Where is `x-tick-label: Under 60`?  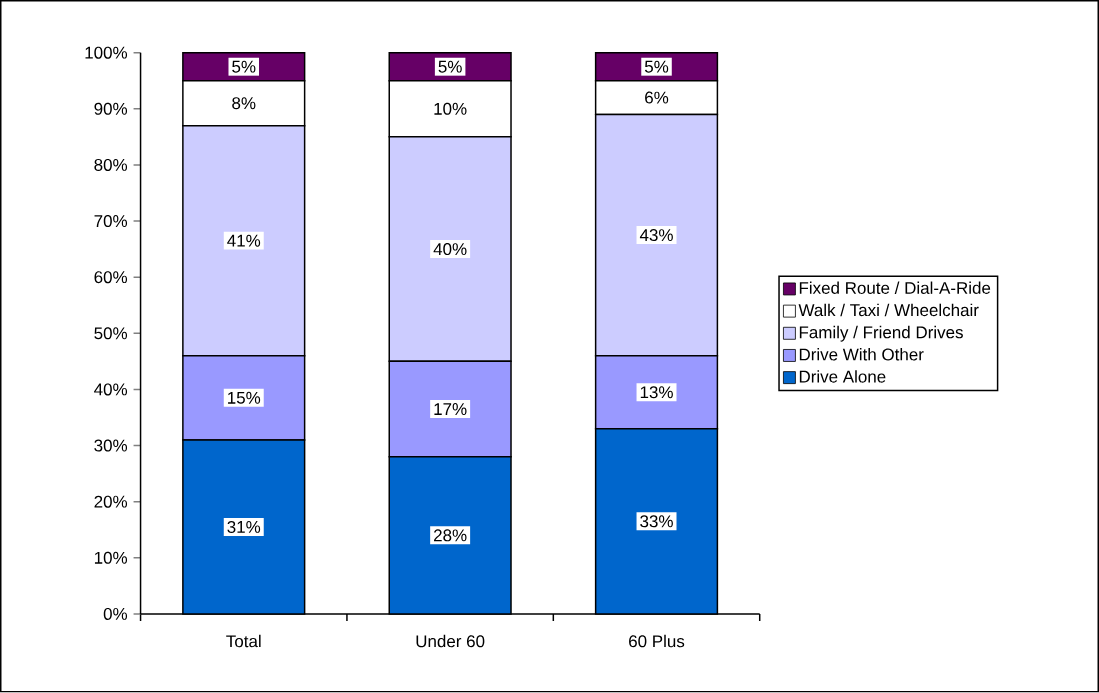 x-tick-label: Under 60 is located at coordinates (450, 641).